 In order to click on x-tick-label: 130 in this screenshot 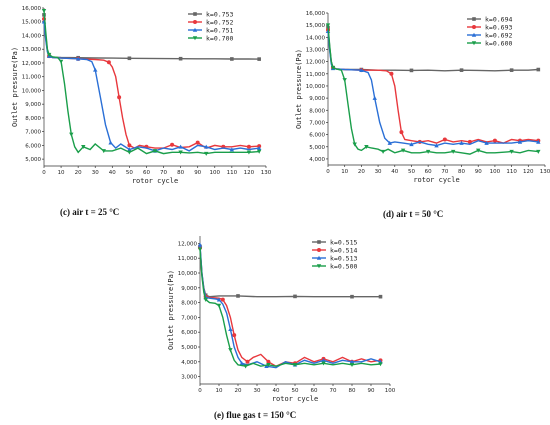, I will do `click(266, 173)`.